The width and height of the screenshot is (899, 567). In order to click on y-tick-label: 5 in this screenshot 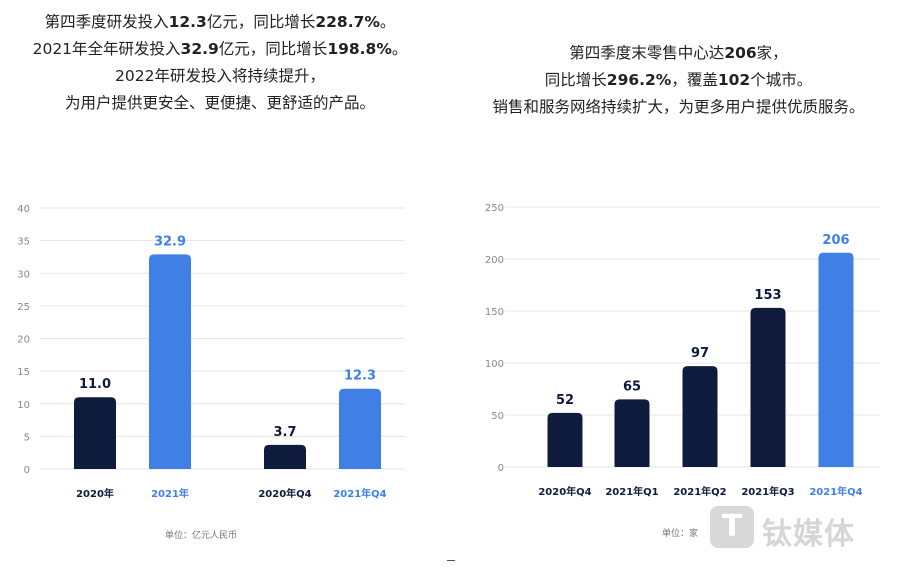, I will do `click(27, 437)`.